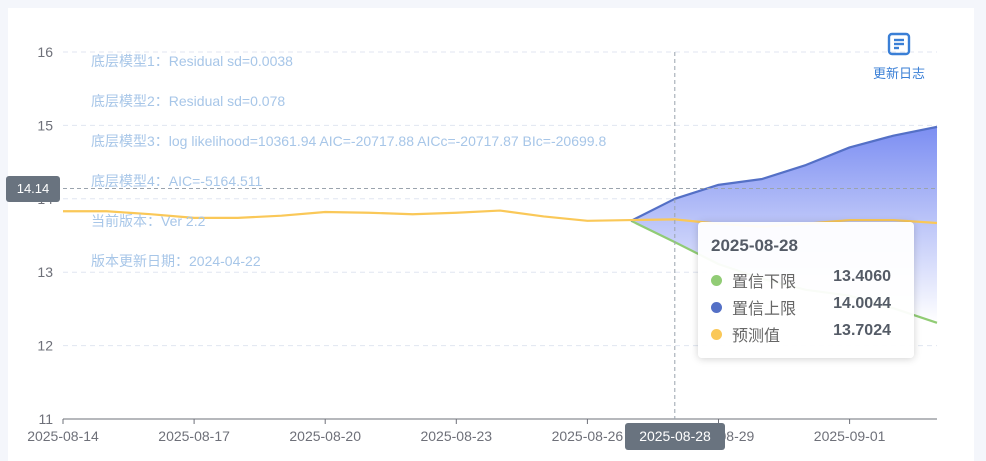 The width and height of the screenshot is (986, 461). What do you see at coordinates (716, 307) in the screenshot?
I see `upper-bound-dot` at bounding box center [716, 307].